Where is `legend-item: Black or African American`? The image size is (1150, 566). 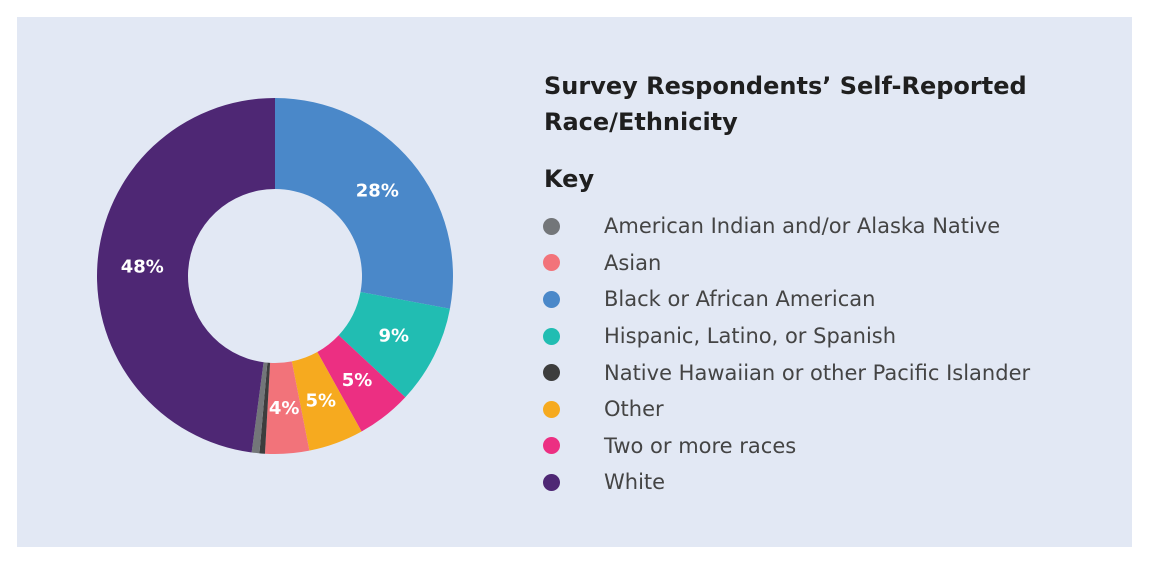 legend-item: Black or African American is located at coordinates (823, 299).